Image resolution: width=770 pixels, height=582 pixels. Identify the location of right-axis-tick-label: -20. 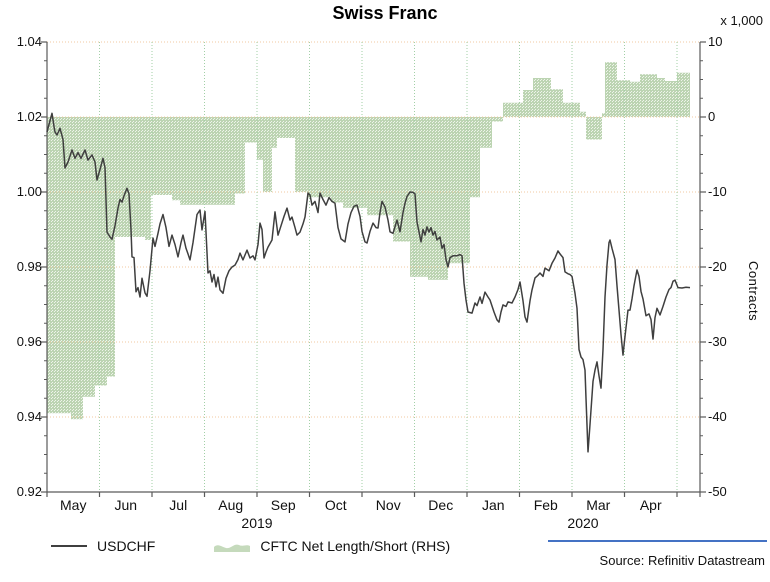
(717, 266).